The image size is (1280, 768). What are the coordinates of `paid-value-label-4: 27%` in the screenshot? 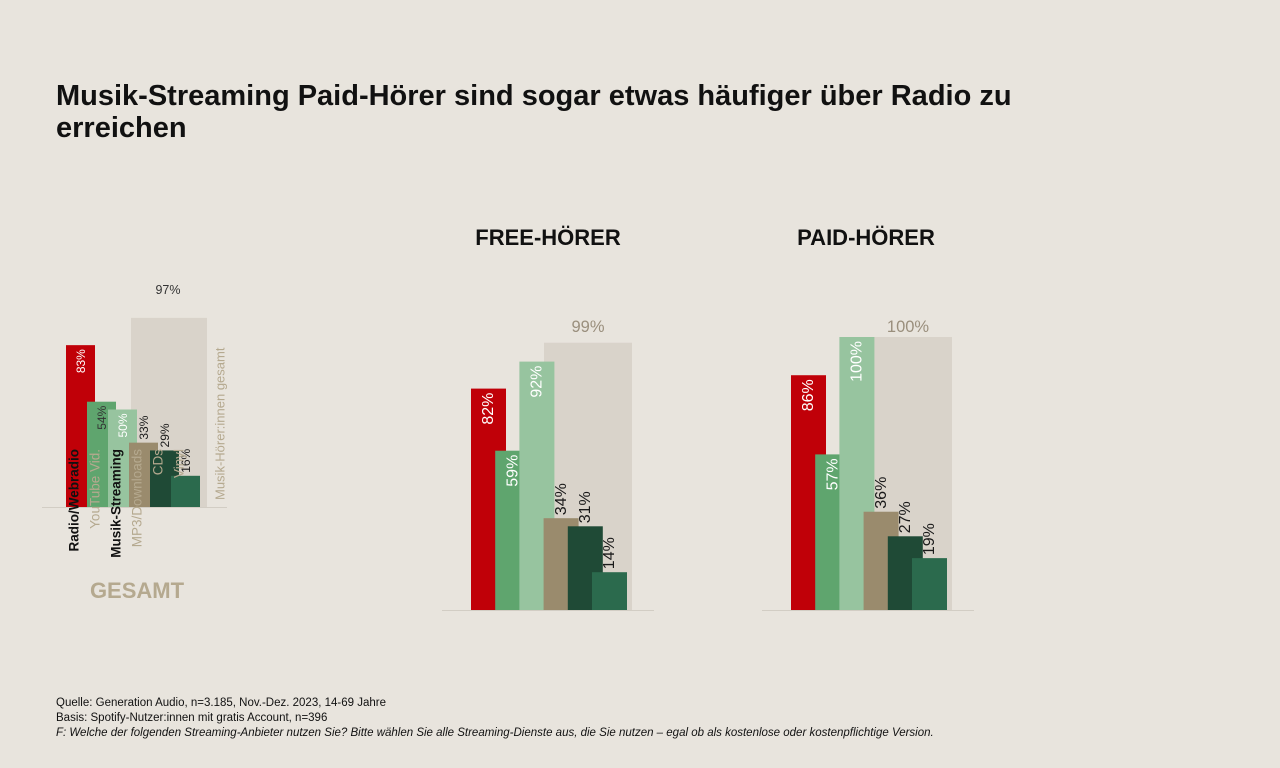 It's located at (905, 517).